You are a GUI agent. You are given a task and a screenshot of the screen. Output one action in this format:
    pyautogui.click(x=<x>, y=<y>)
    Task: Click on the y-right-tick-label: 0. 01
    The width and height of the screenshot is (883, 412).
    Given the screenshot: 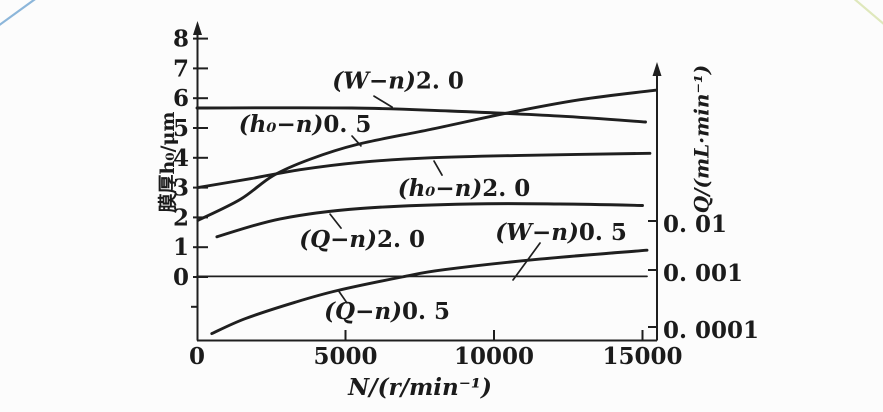 What is the action you would take?
    pyautogui.click(x=695, y=224)
    